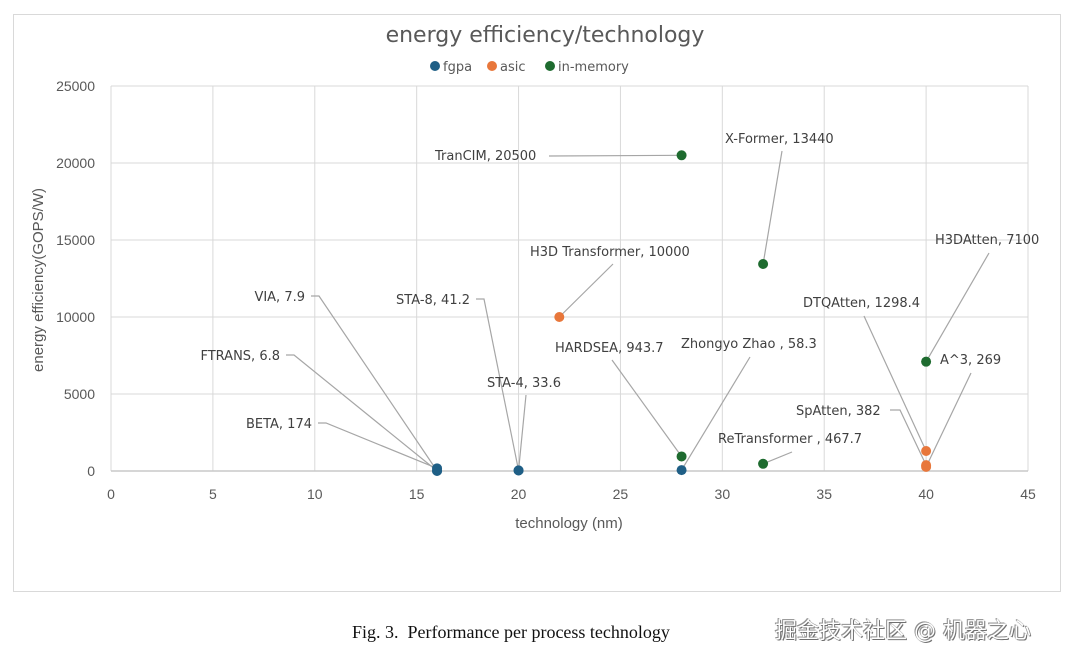 This screenshot has width=1080, height=658. What do you see at coordinates (903, 631) in the screenshot?
I see `watermark: 掘金技术社区 @ 机器之心` at bounding box center [903, 631].